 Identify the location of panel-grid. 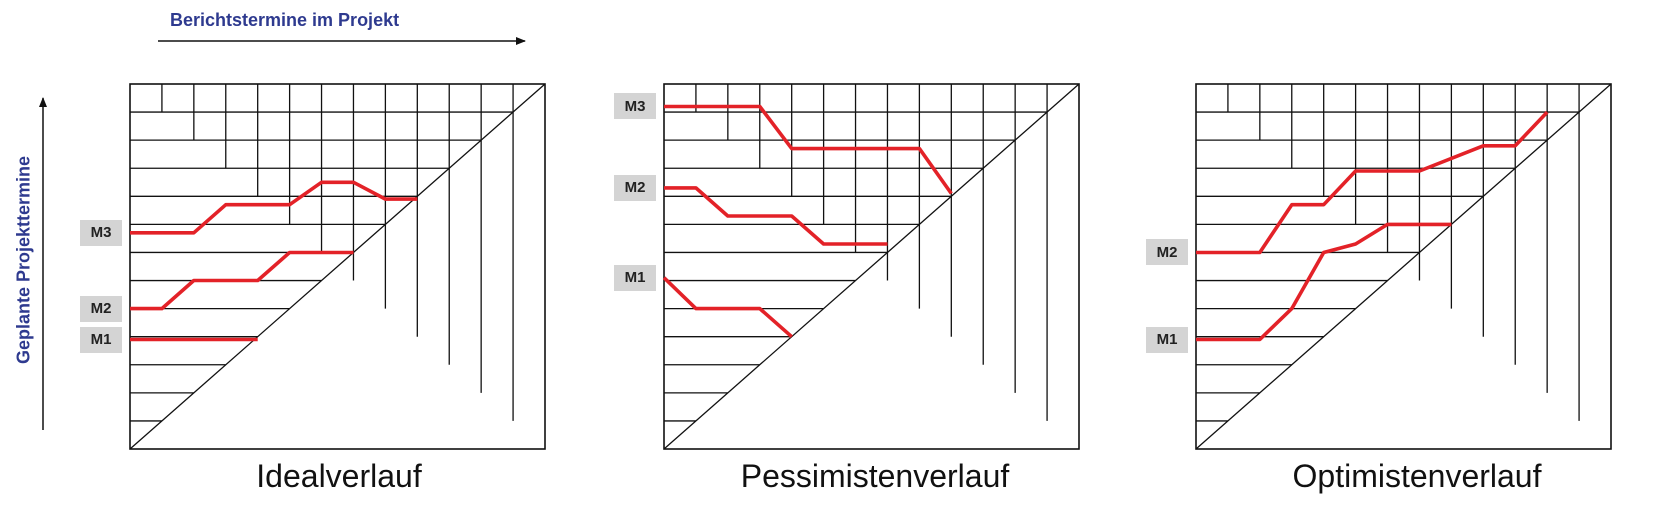
(855, 252).